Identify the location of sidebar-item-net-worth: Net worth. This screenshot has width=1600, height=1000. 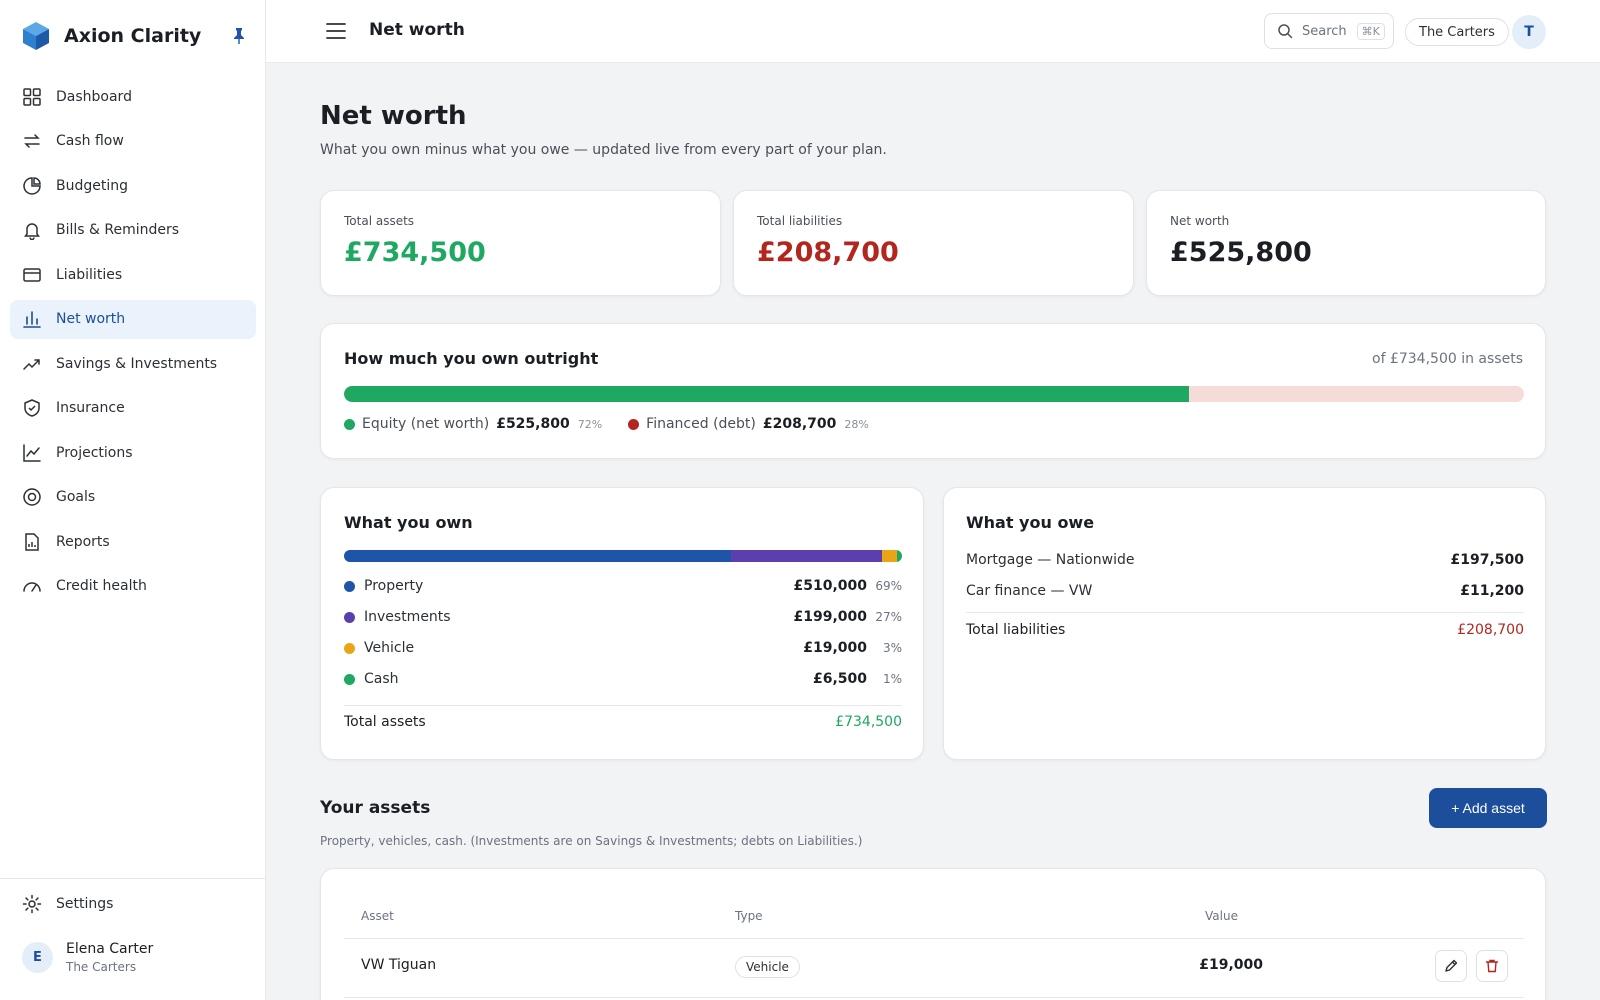
(133, 319).